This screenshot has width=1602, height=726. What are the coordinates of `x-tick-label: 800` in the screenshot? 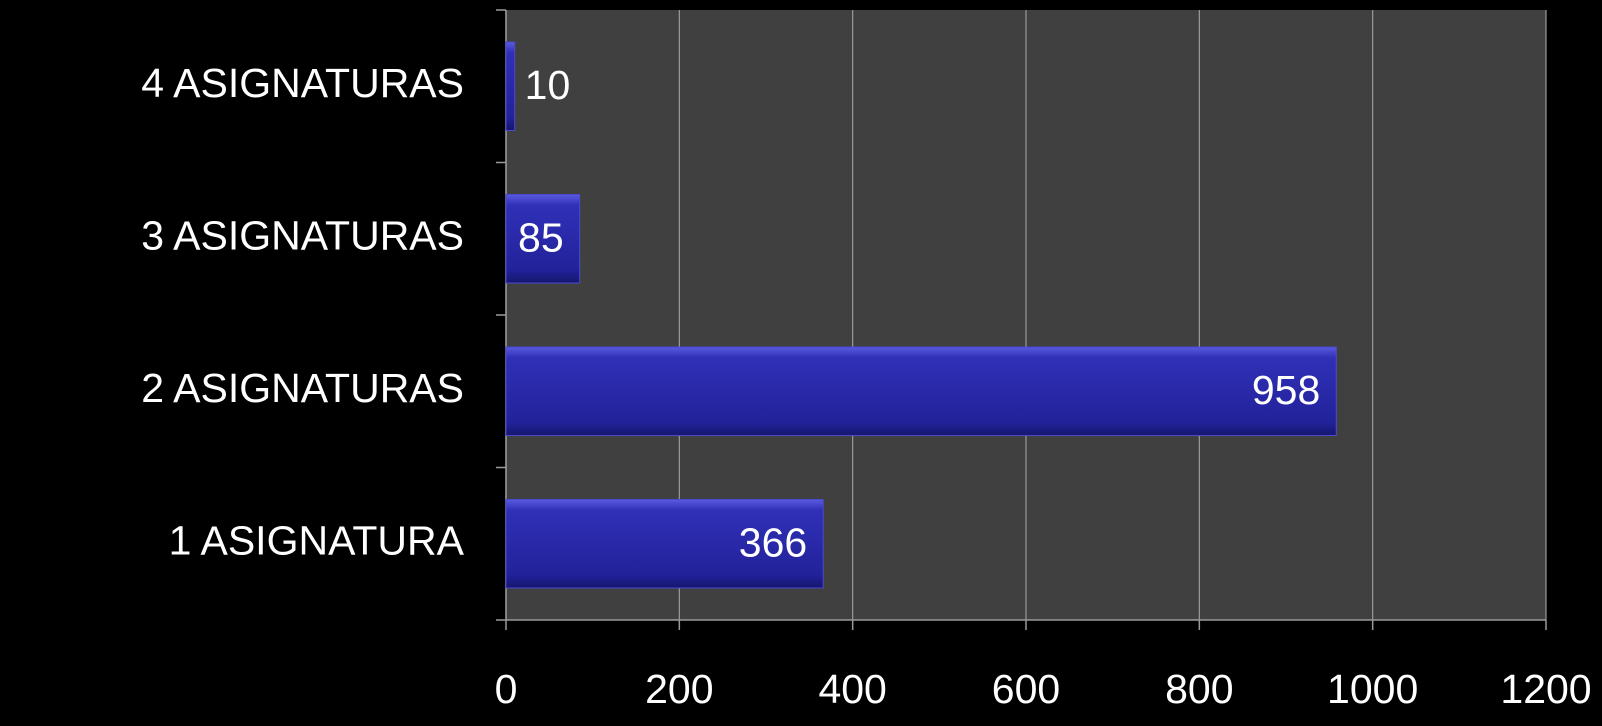 It's located at (1199, 689).